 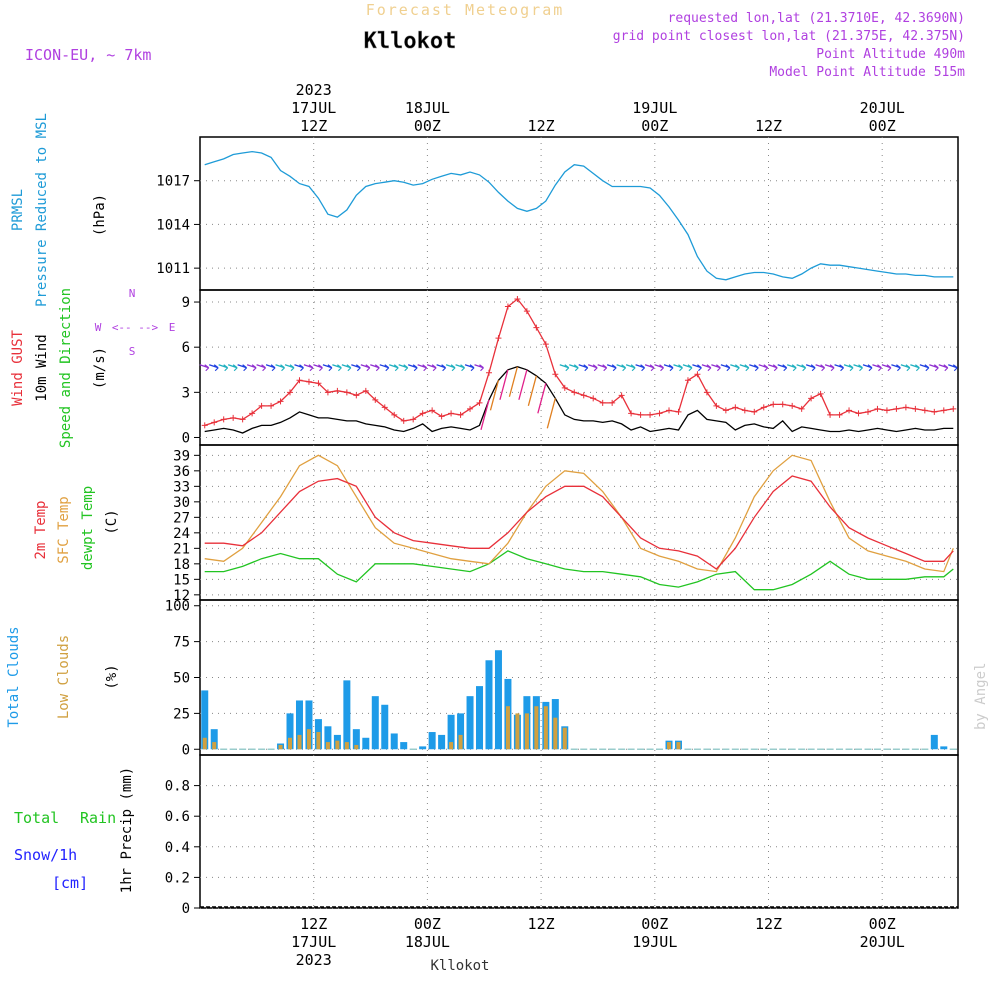 I want to click on ytick-label: 1011, so click(x=173, y=269).